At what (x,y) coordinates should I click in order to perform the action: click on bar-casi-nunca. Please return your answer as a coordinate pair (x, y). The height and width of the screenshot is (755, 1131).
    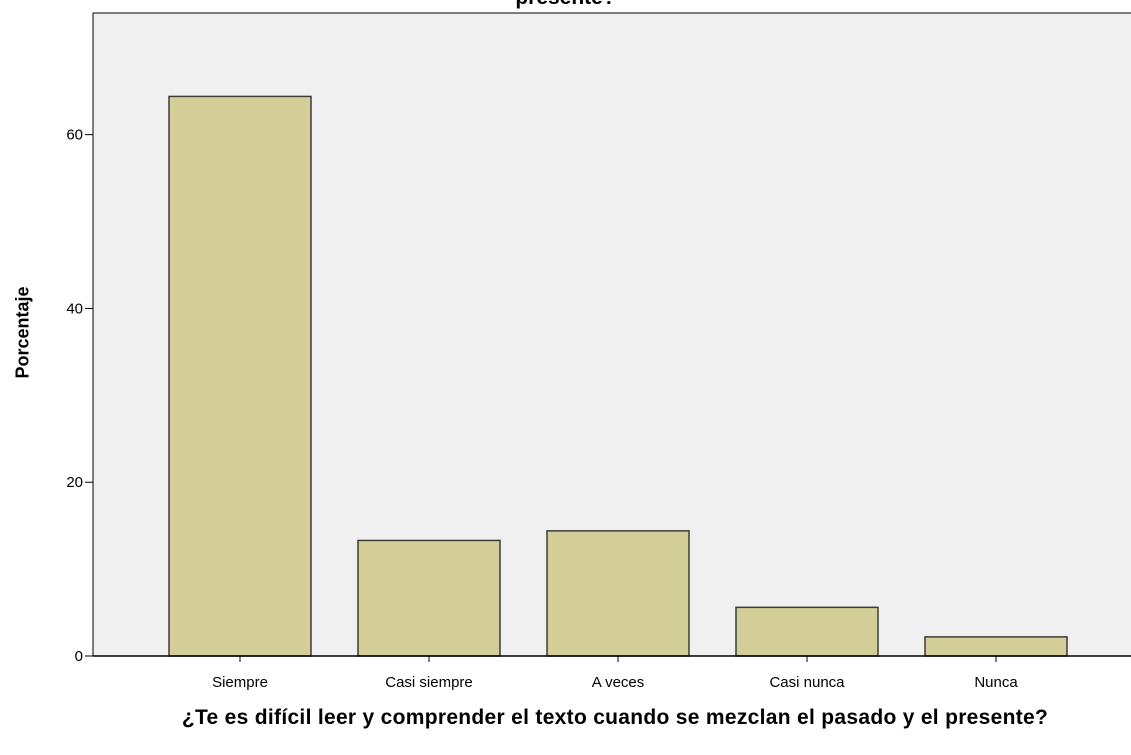
    Looking at the image, I should click on (807, 631).